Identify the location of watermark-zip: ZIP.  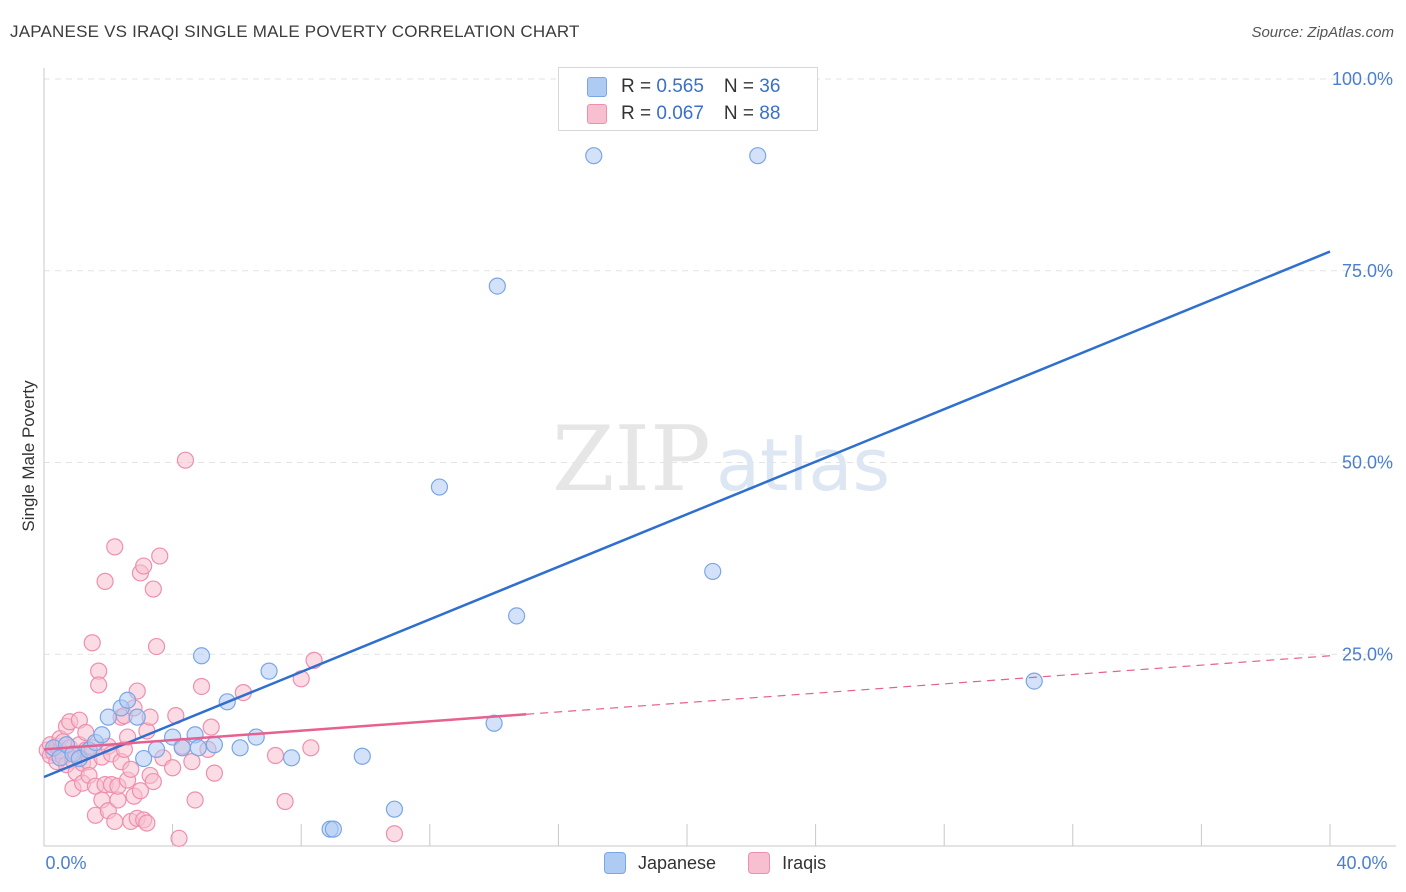
(631, 459).